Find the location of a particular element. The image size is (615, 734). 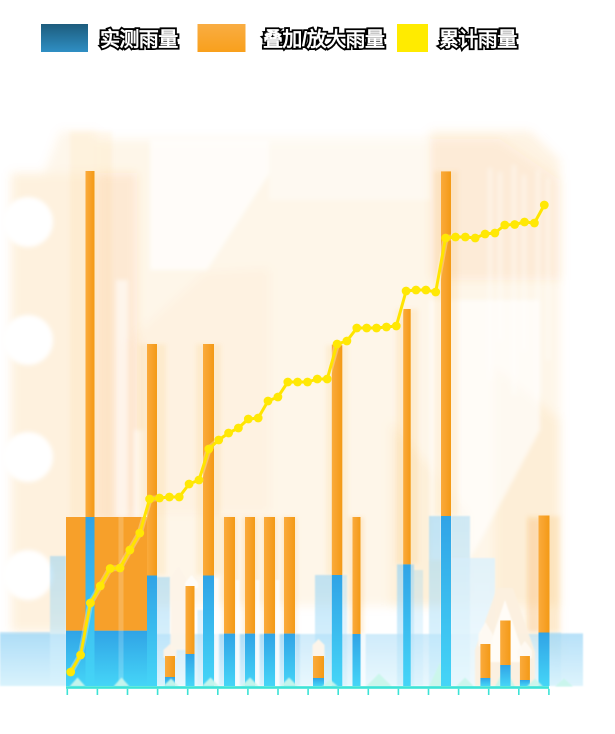

svg-text: 实测雨量 is located at coordinates (139, 39).